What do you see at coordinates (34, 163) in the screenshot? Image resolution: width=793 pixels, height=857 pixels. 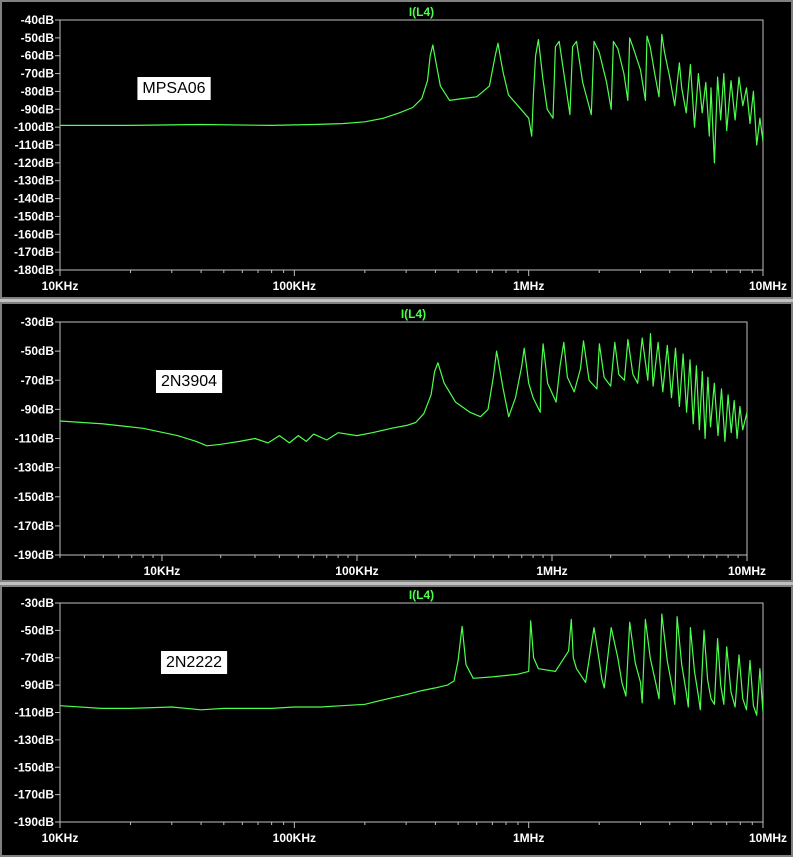 I see `y-tick-label: -120dB` at bounding box center [34, 163].